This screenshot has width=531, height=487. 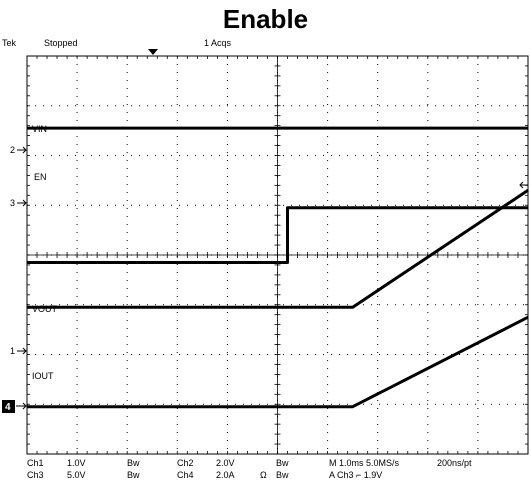 I want to click on footer-ch4-ohm: Ω, so click(x=263, y=475).